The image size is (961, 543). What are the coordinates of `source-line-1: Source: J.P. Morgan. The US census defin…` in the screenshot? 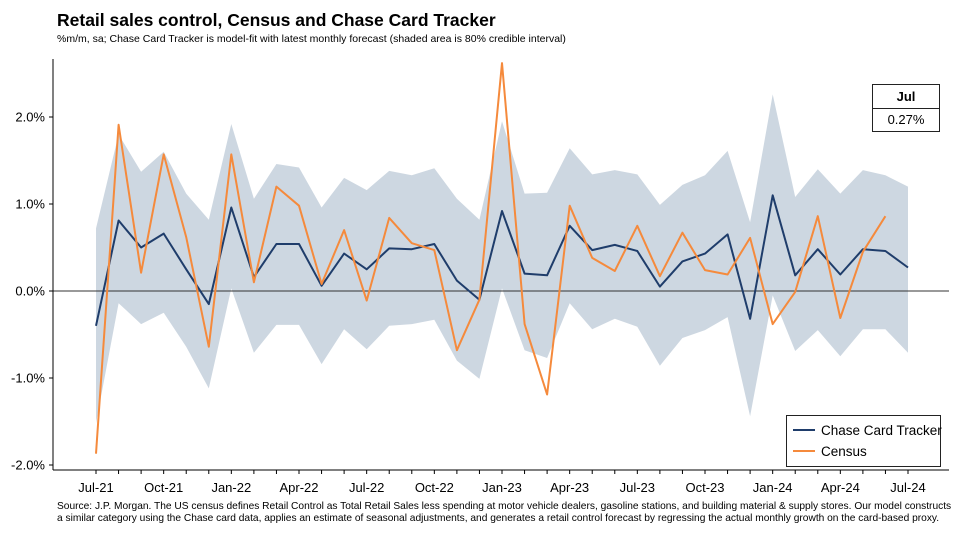 It's located at (504, 506).